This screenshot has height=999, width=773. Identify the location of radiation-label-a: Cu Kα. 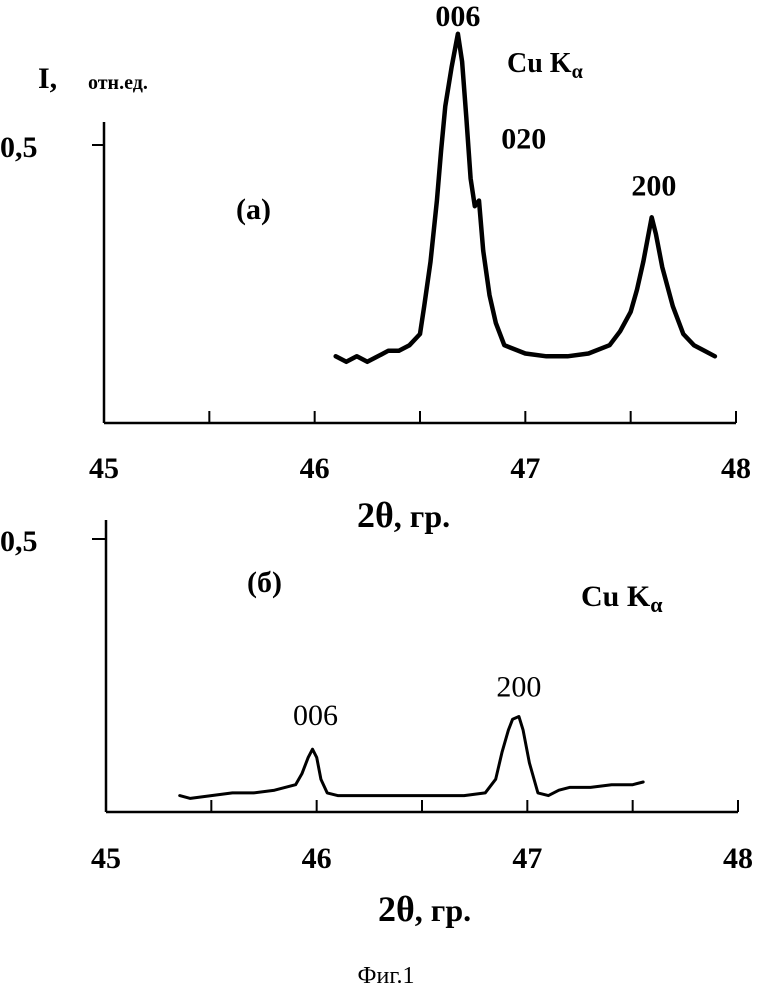
(545, 65).